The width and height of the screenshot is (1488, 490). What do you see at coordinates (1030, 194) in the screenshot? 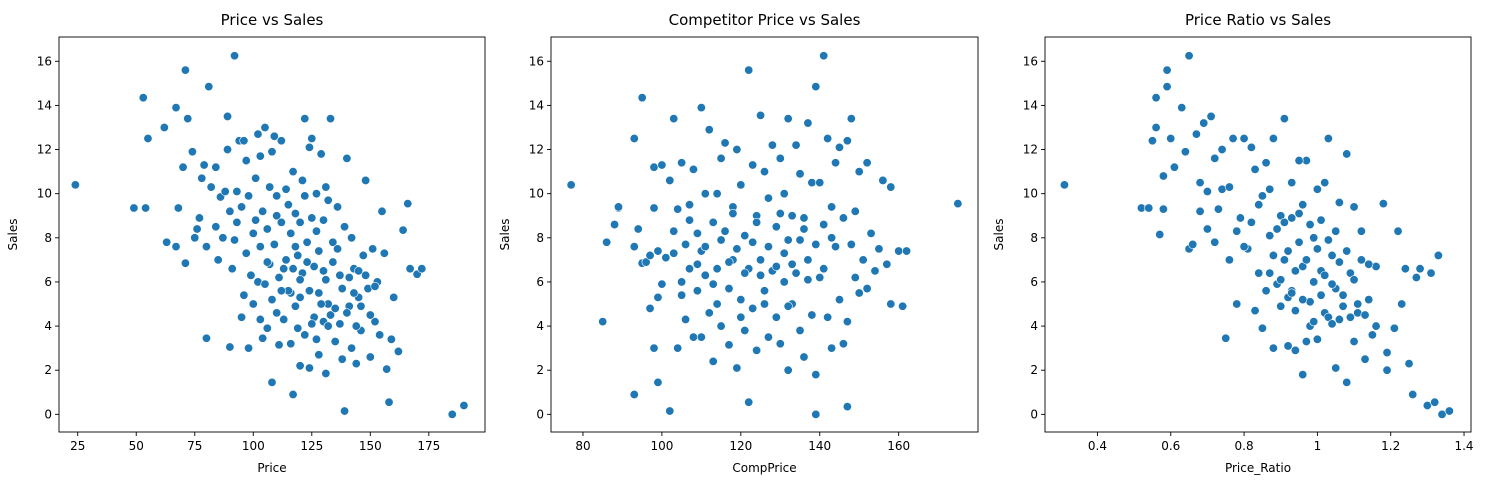
I see `y-tick-label: 10` at bounding box center [1030, 194].